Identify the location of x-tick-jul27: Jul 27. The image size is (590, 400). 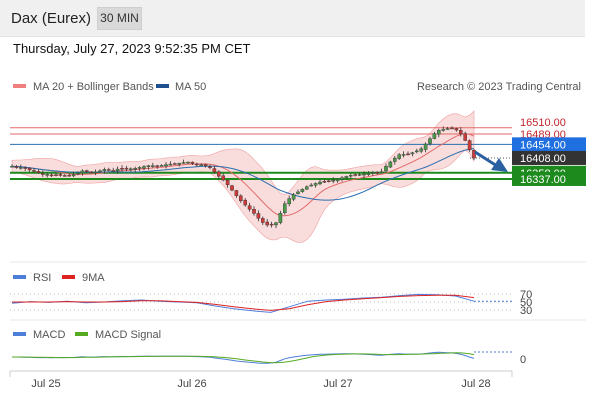
(337, 384).